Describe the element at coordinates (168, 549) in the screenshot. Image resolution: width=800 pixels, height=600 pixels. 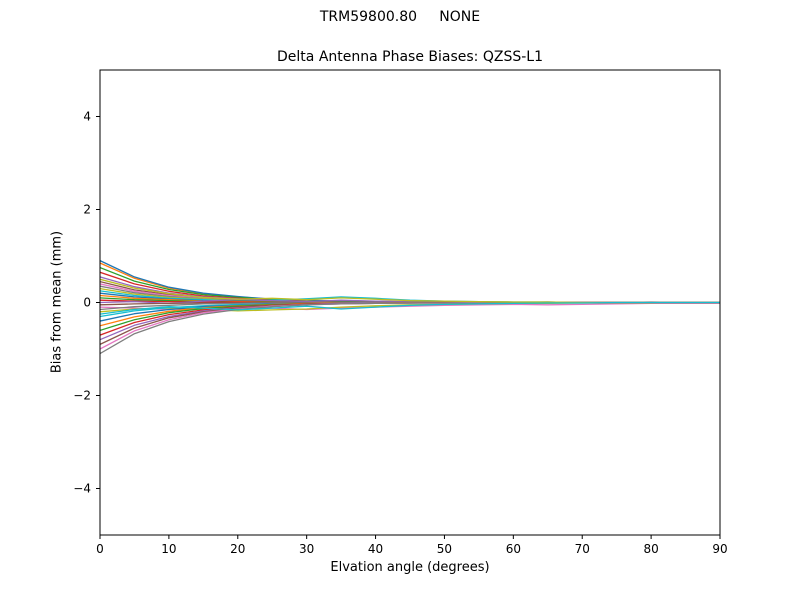
I see `x-tick-label: 10` at that location.